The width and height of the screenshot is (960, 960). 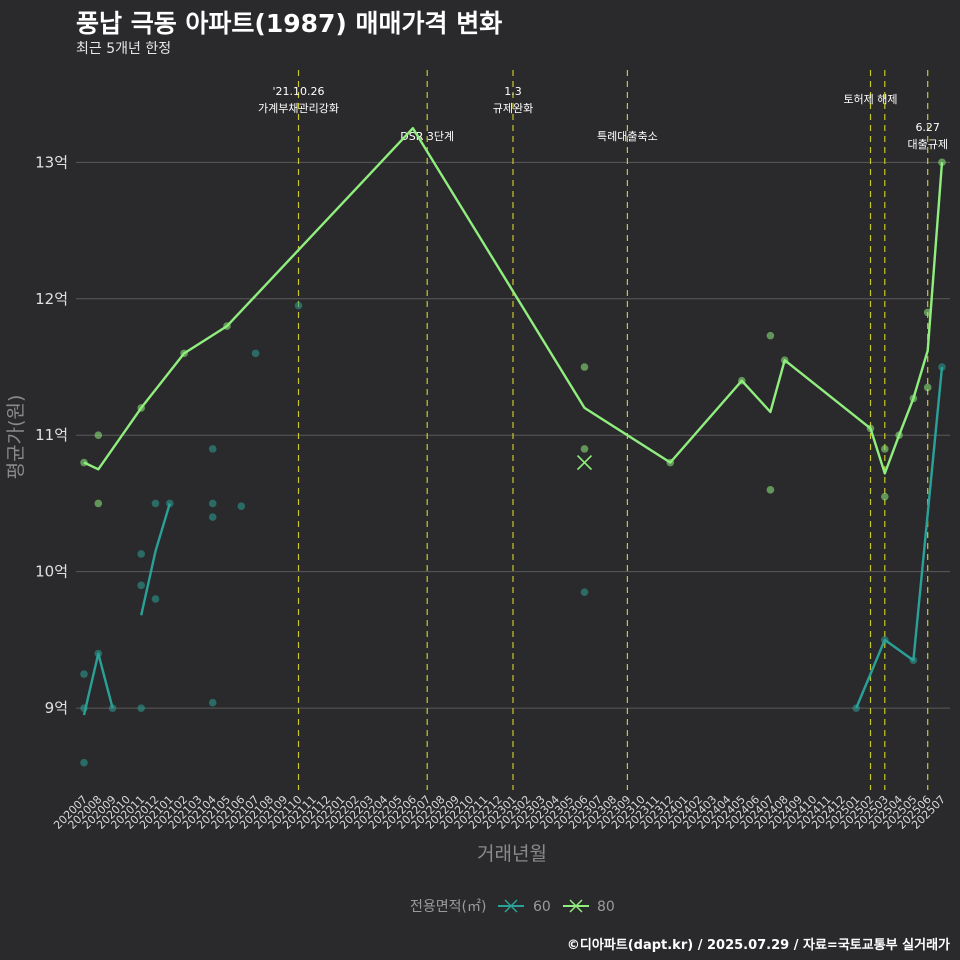 I want to click on event-label: 규제완화, so click(x=513, y=108).